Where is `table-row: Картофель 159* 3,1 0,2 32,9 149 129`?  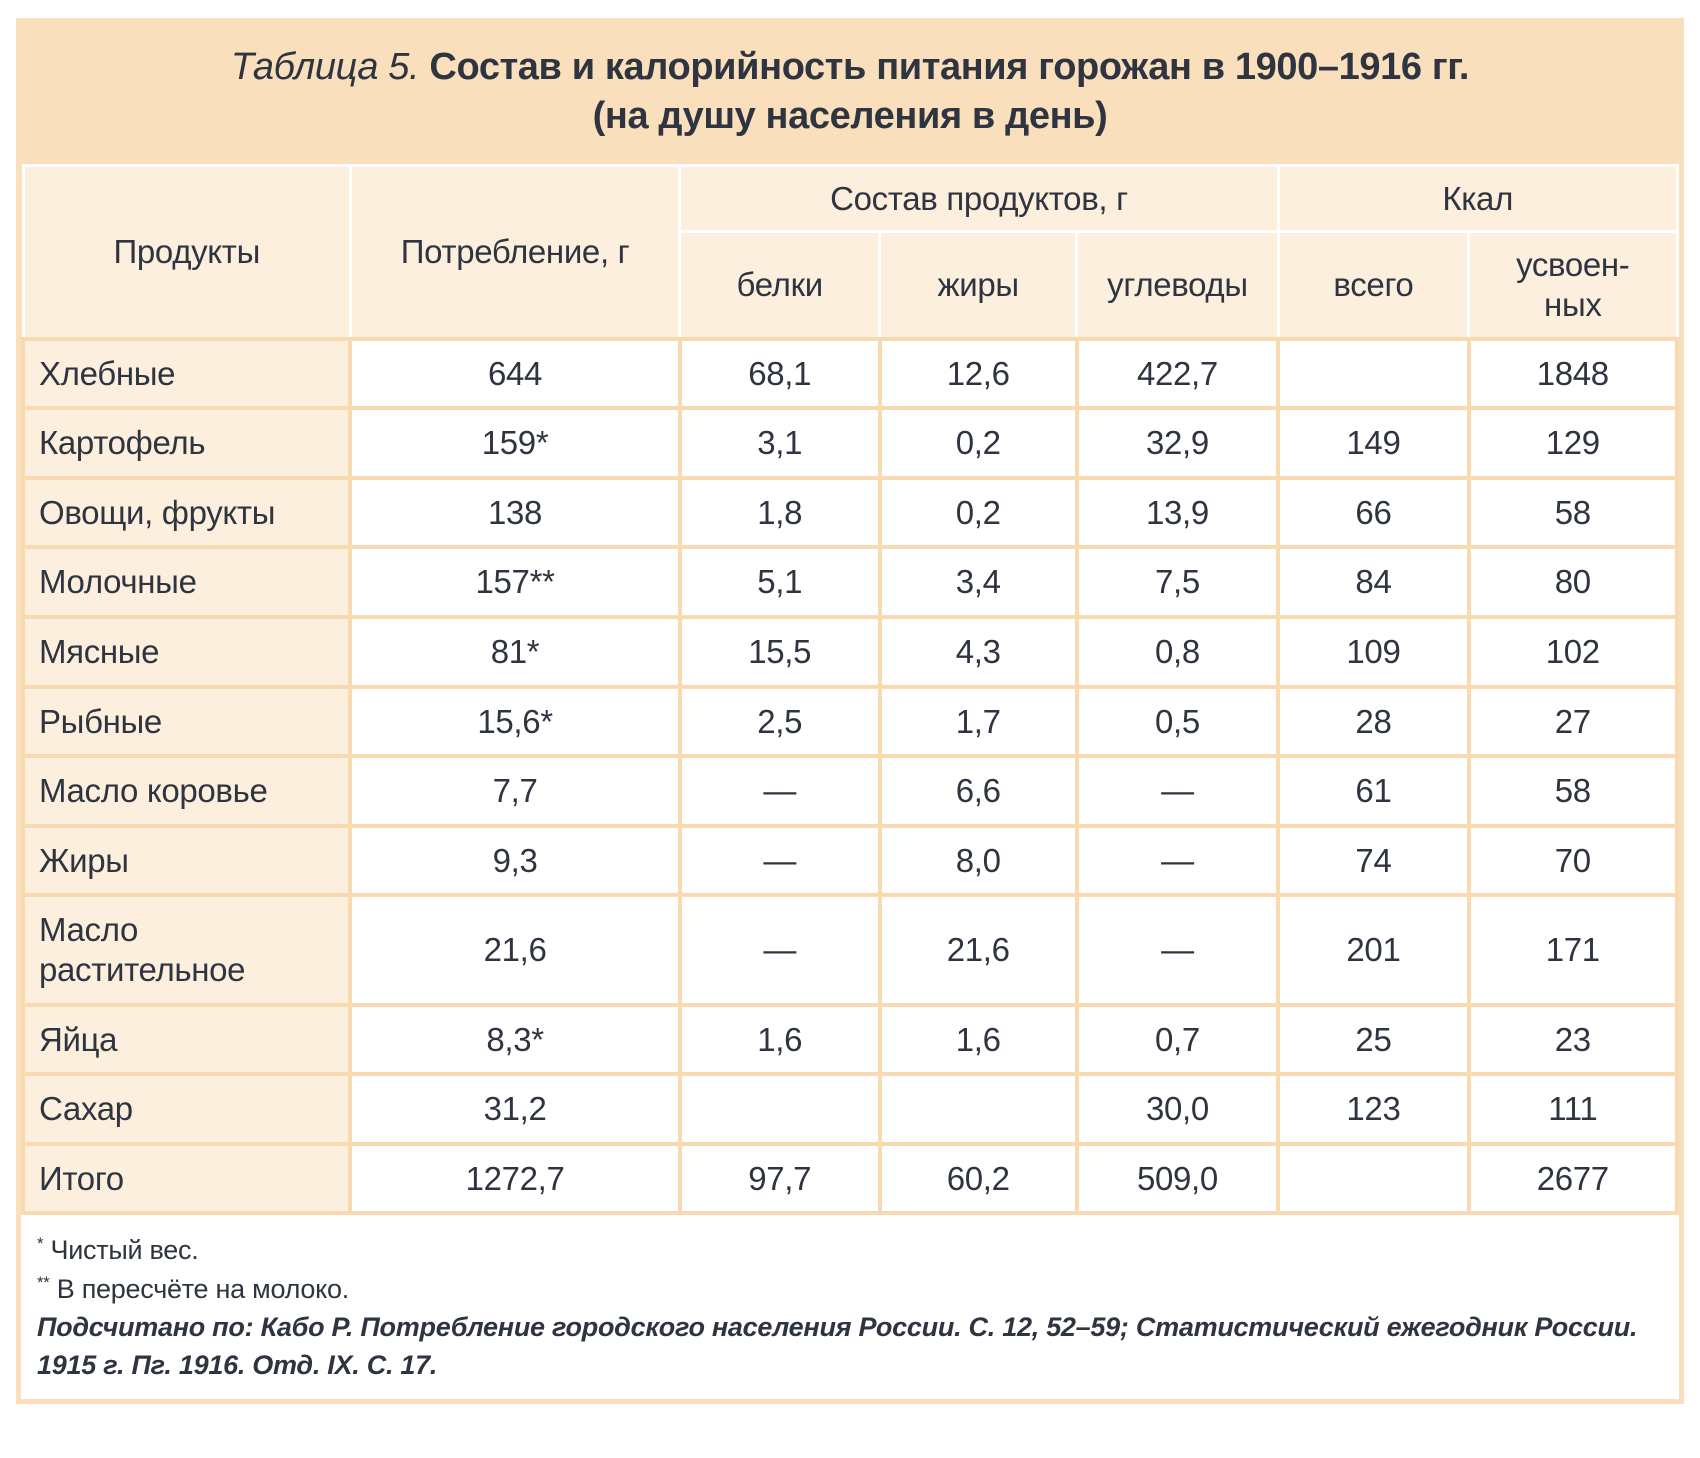
table-row: Картофель 159* 3,1 0,2 32,9 149 129 is located at coordinates (850, 443).